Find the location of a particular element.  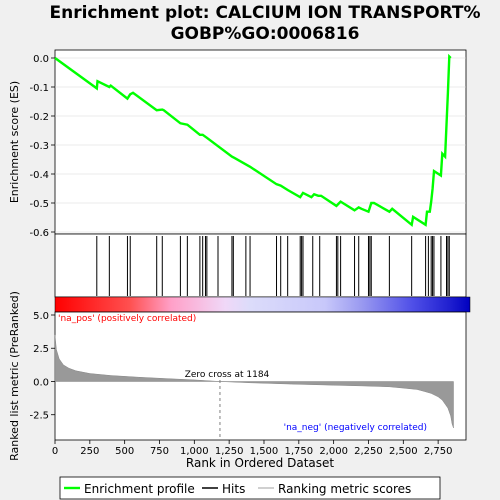

neg-correlated-label: 'na_neg' (negatively correlated) is located at coordinates (355, 428).